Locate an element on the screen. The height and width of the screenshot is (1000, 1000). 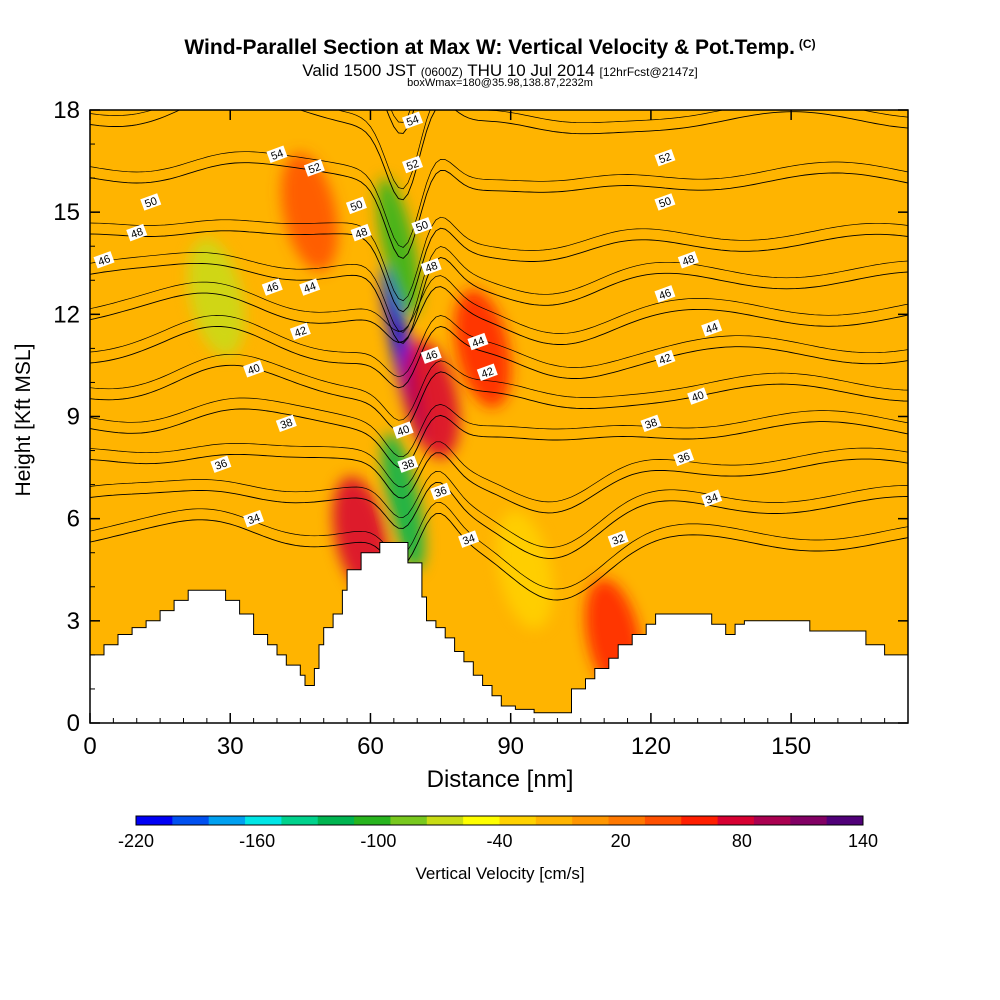
colorbar-tick-label: -220 is located at coordinates (136, 841).